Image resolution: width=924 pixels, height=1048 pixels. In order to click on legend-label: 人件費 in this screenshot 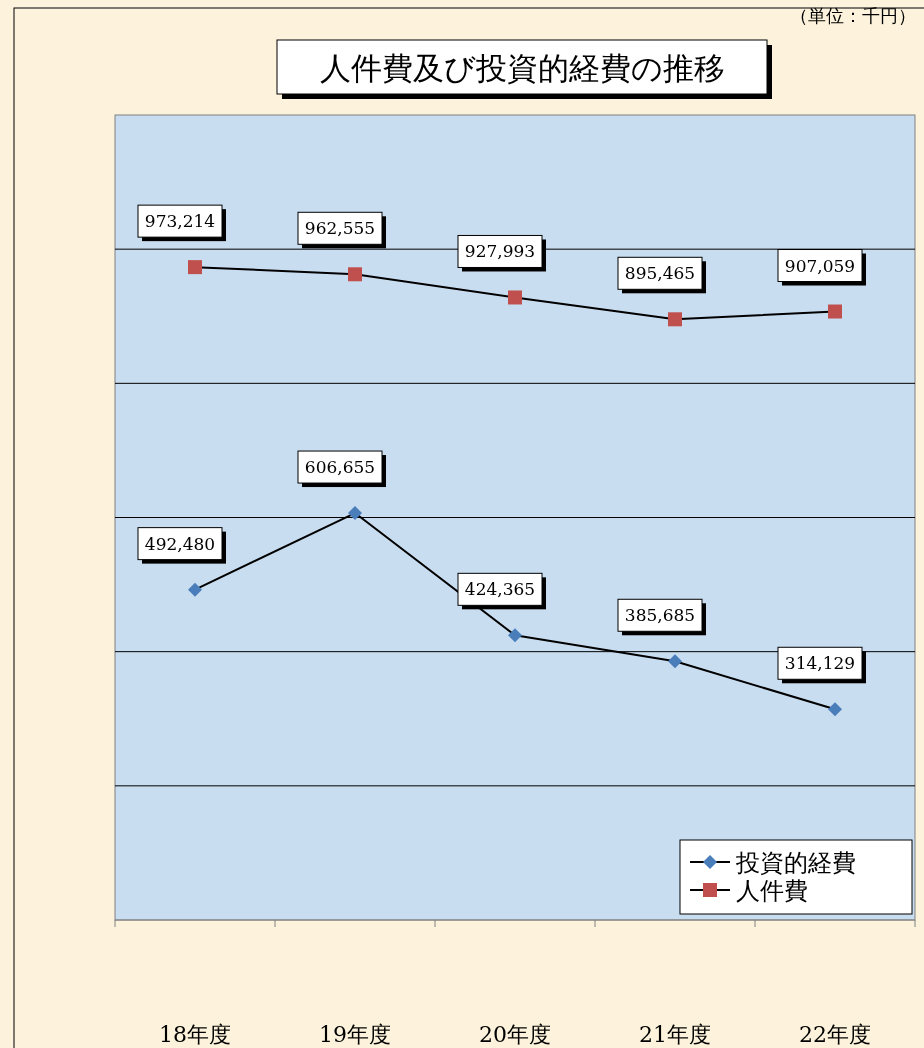, I will do `click(772, 891)`.